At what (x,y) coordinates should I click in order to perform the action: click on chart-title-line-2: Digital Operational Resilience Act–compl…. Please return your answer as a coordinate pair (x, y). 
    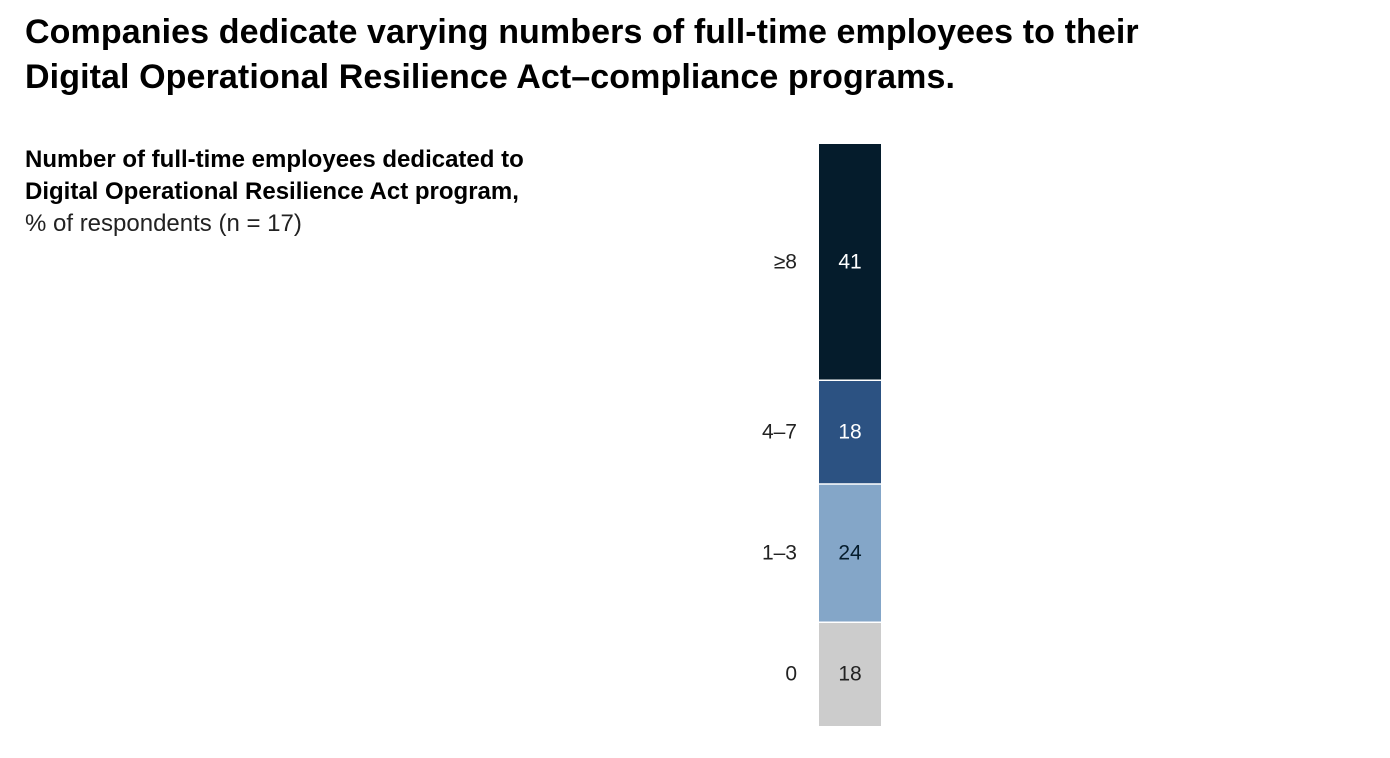
    Looking at the image, I should click on (490, 77).